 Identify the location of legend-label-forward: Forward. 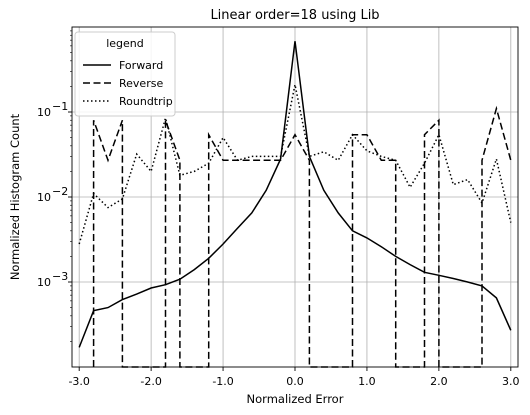
(141, 65).